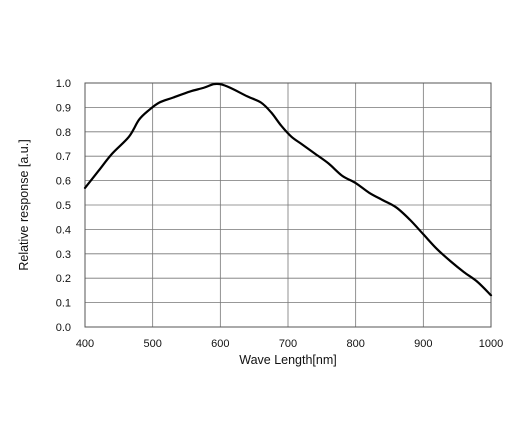 This screenshot has height=433, width=520. Describe the element at coordinates (63, 182) in the screenshot. I see `y-tick-label: 0.6` at that location.